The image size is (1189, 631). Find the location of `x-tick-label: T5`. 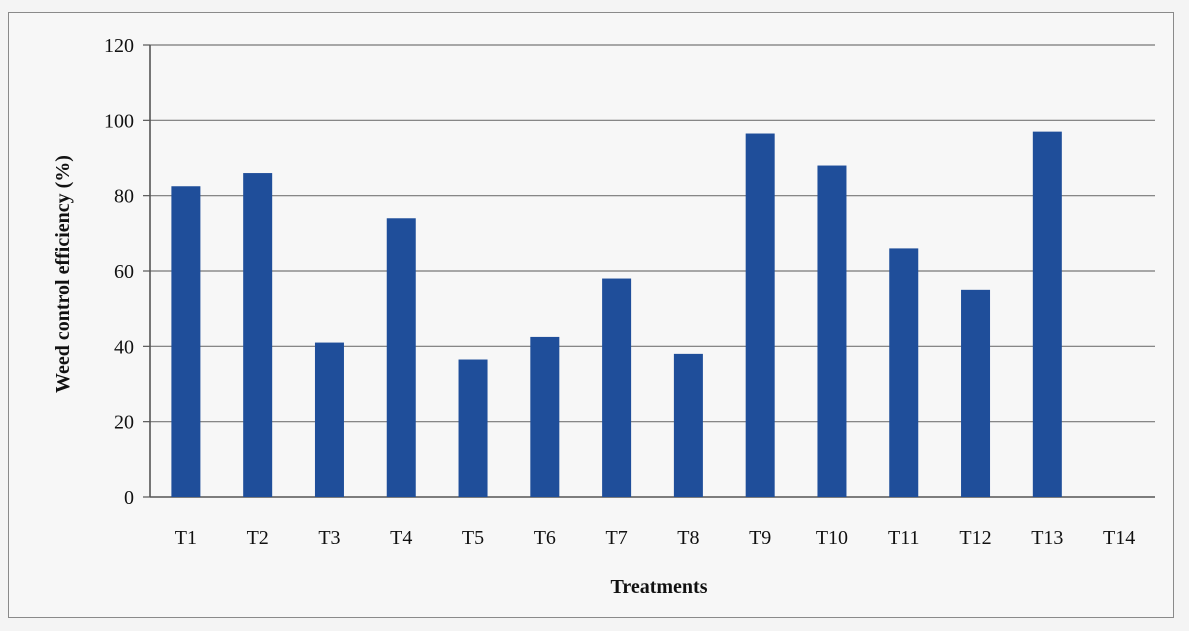

x-tick-label: T5 is located at coordinates (473, 538).